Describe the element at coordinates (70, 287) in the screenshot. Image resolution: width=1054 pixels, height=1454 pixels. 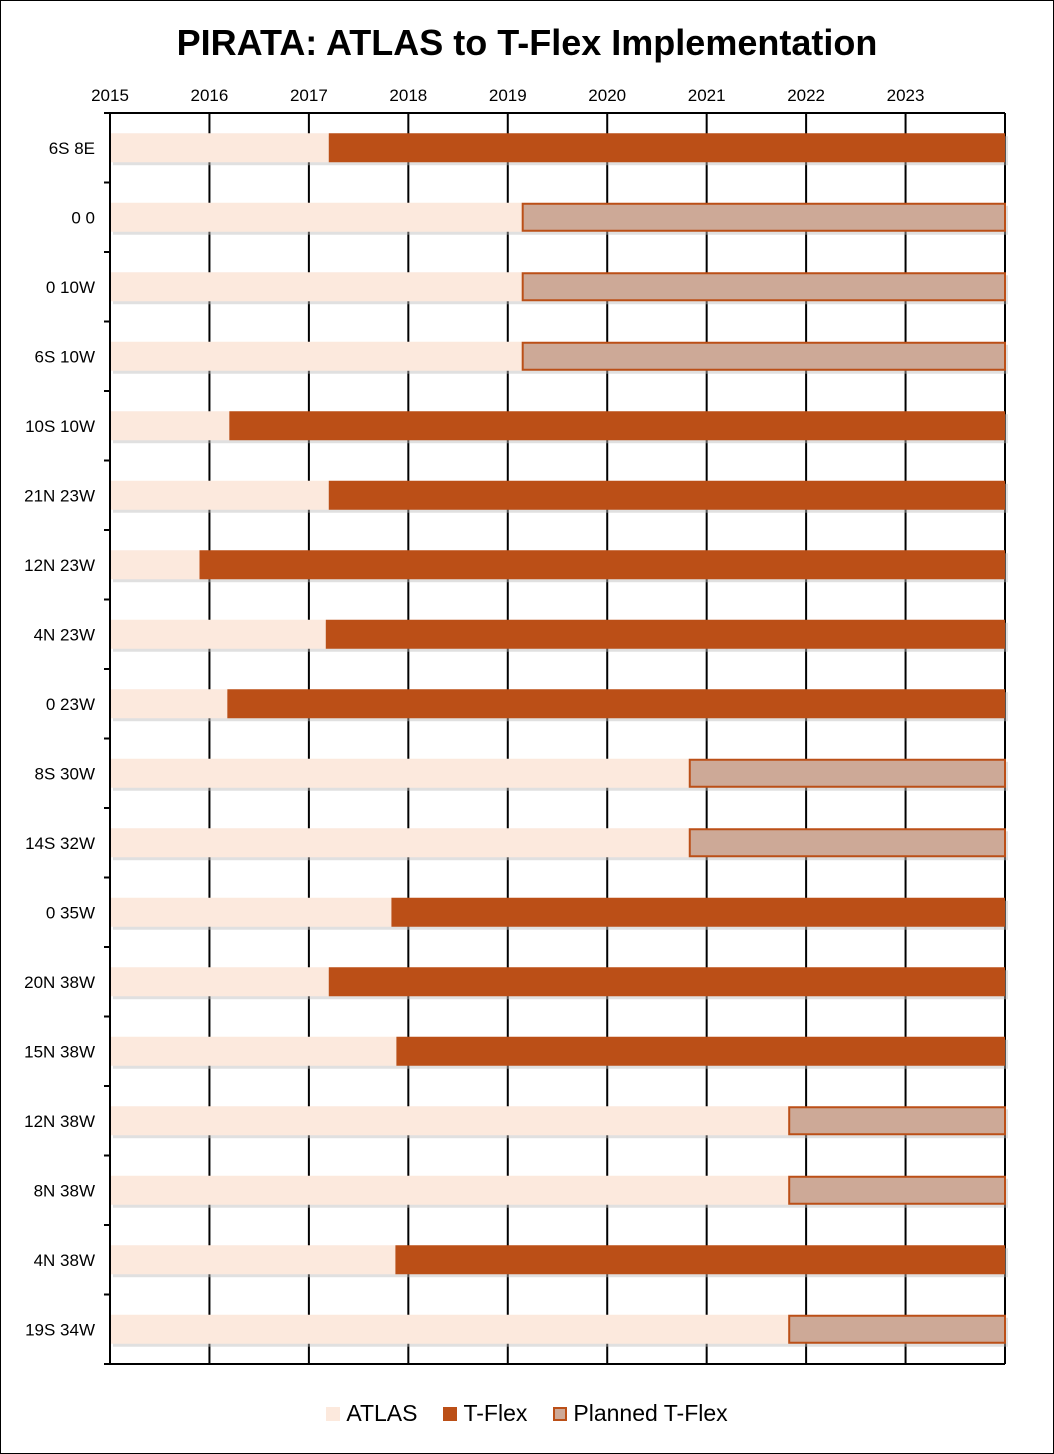
I see `category-label: 0 10W` at that location.